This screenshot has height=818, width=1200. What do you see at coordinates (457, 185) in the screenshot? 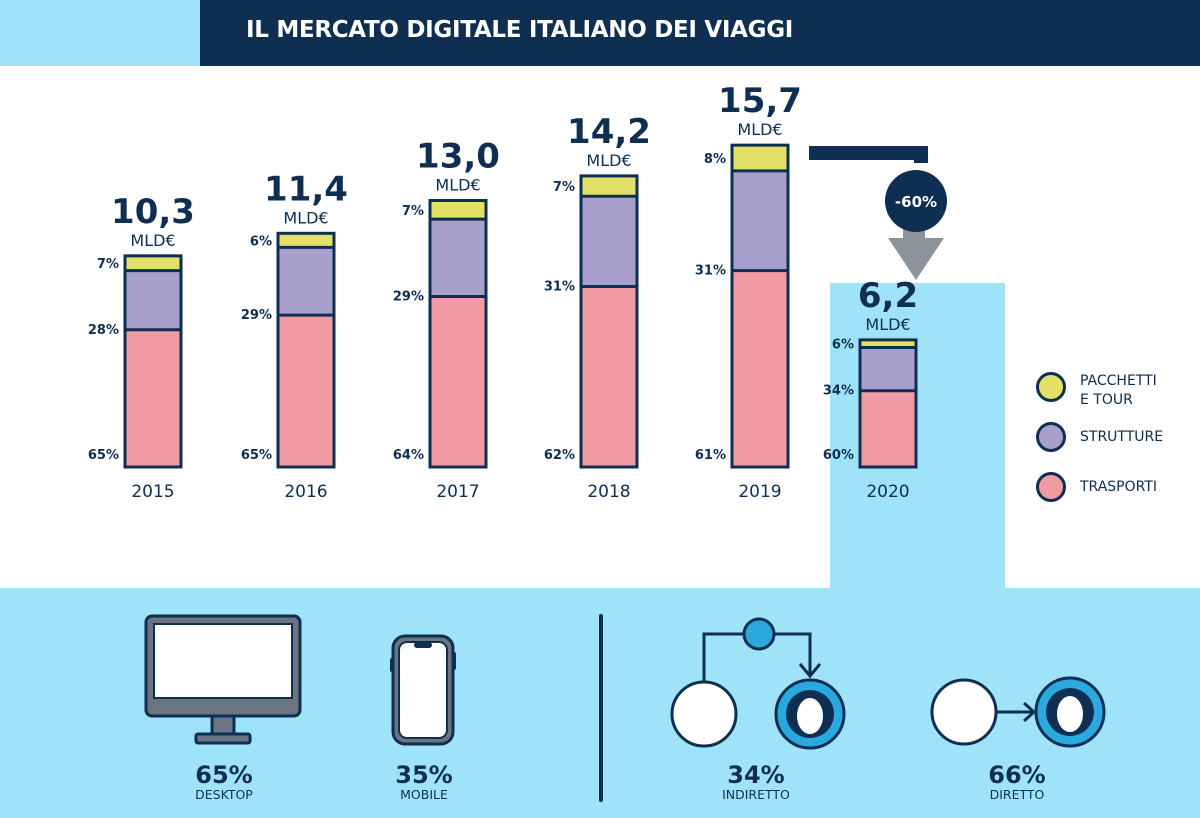
I see `total-unit-2017: MLD€` at bounding box center [457, 185].